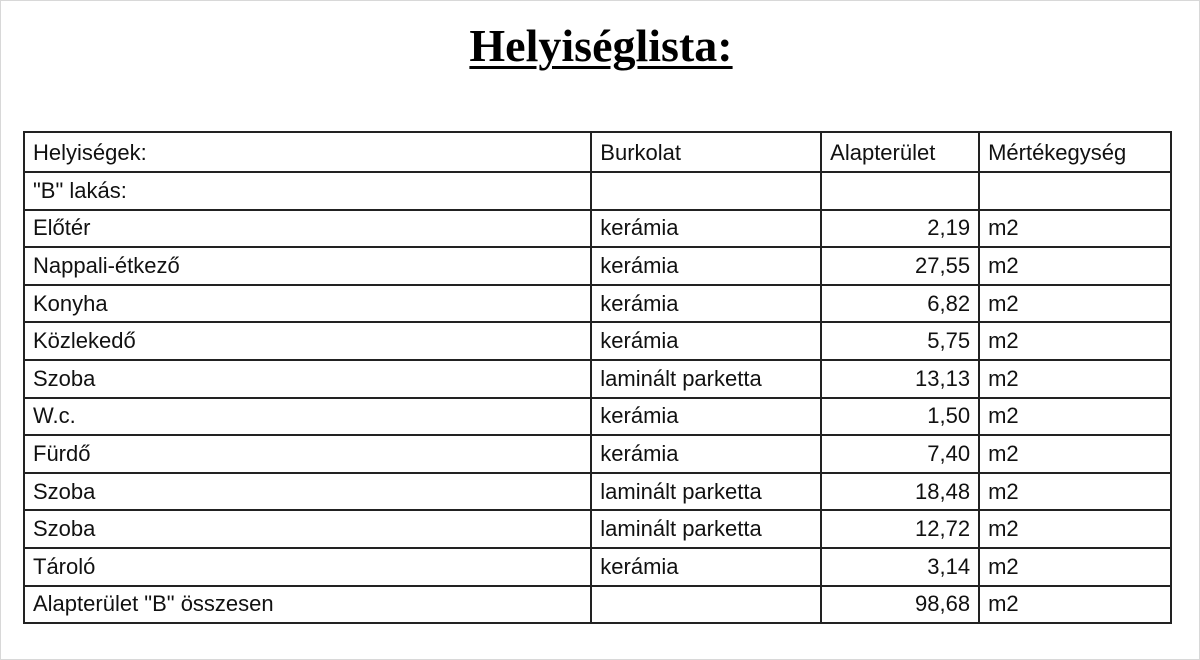 This screenshot has height=660, width=1200. Describe the element at coordinates (900, 228) in the screenshot. I see `area-cell: 2,19` at that location.